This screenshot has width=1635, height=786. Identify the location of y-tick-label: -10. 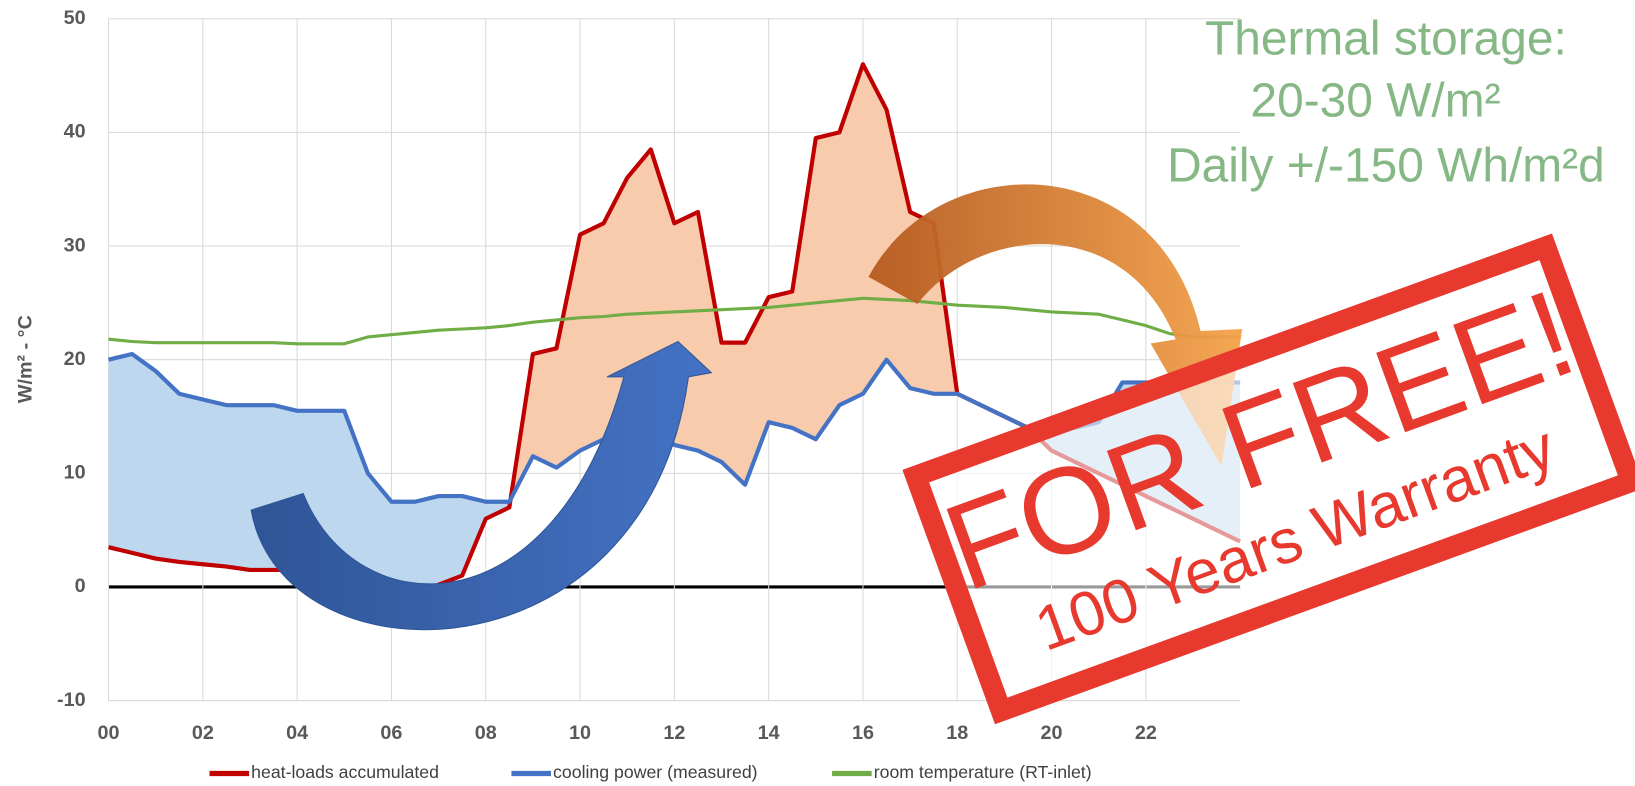
(71, 700).